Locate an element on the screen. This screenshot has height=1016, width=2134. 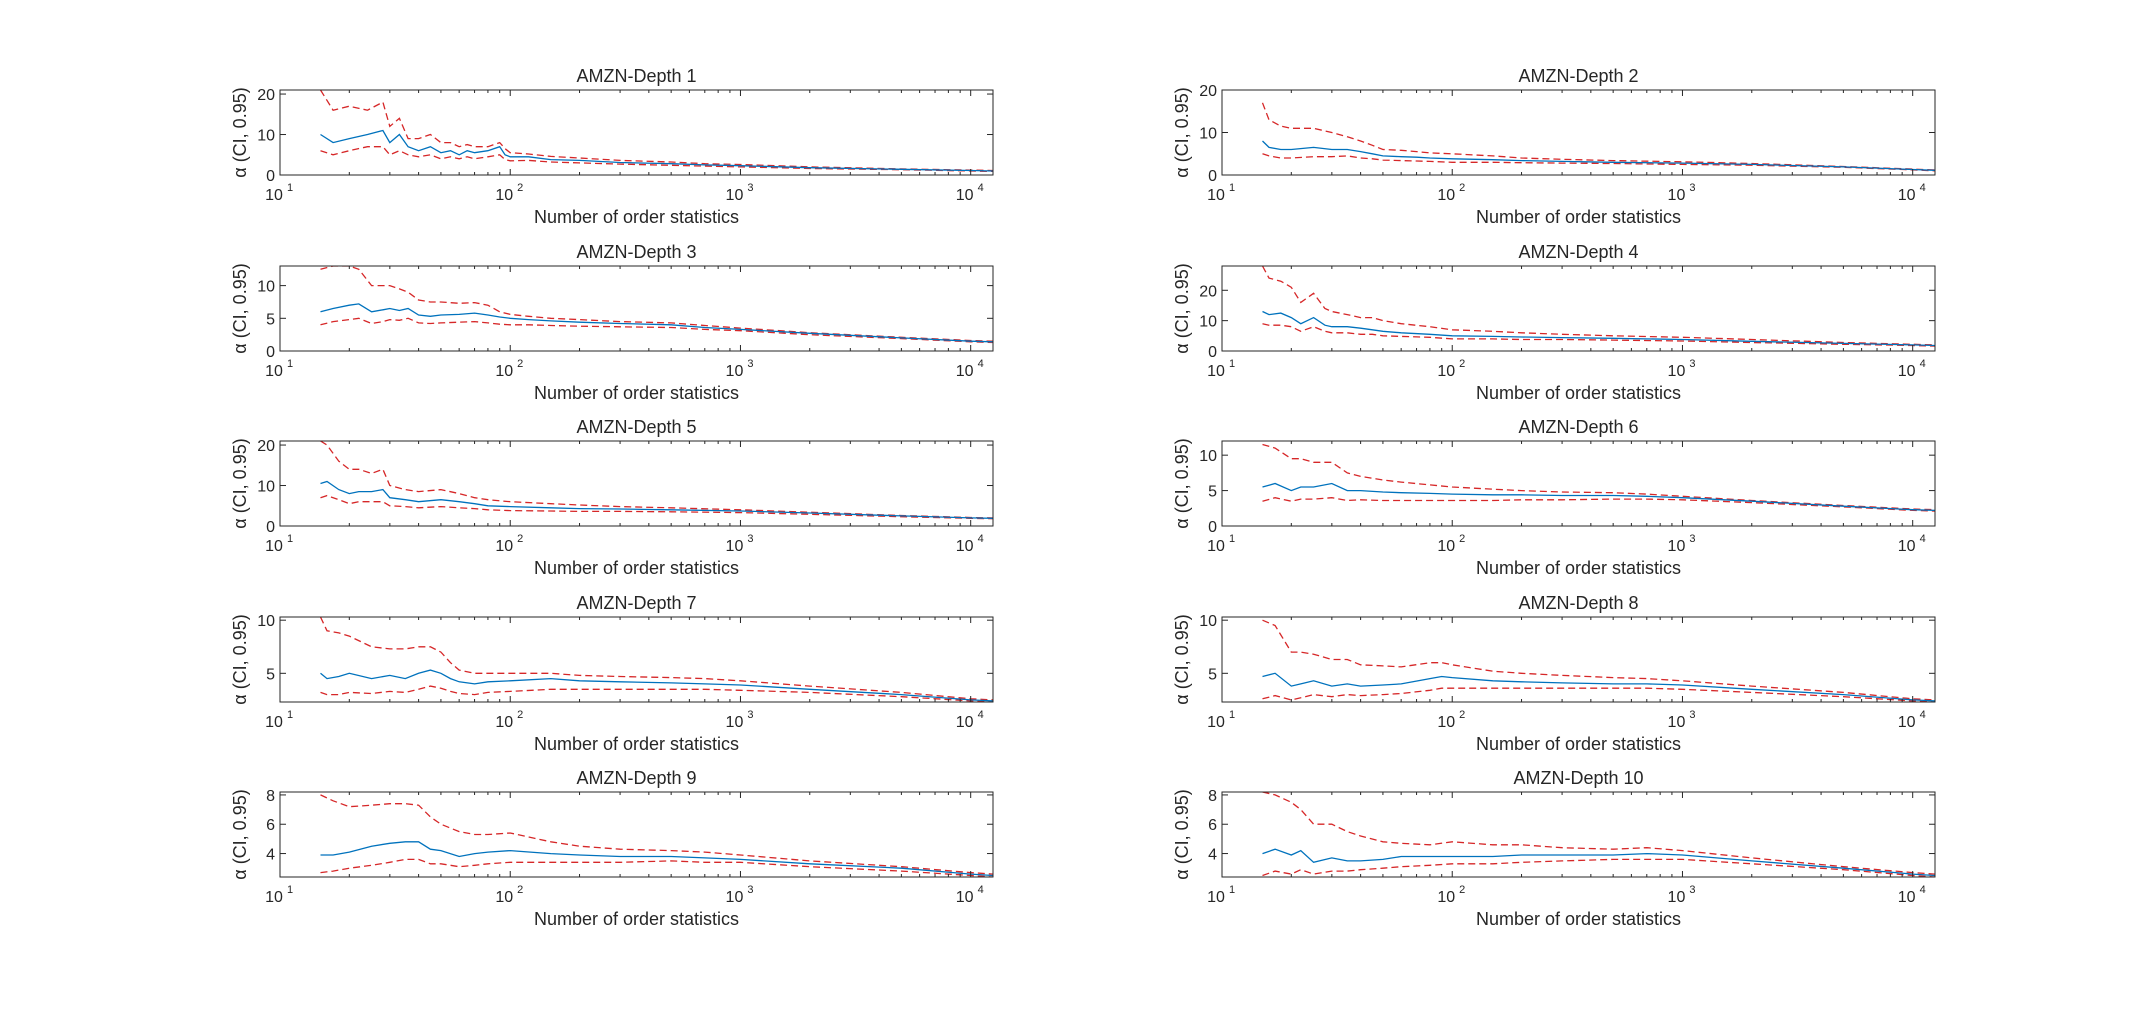
chart-title: AMZN-Depth 6 is located at coordinates (1578, 427).